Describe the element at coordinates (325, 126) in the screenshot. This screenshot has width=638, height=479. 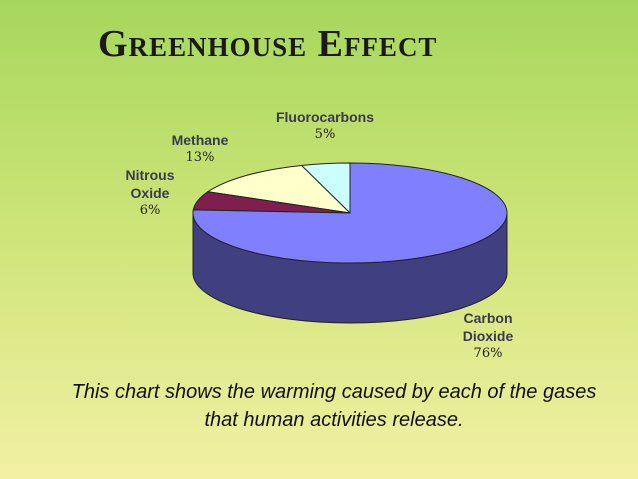
I see `slice-label: Fluorocarbons 5%` at that location.